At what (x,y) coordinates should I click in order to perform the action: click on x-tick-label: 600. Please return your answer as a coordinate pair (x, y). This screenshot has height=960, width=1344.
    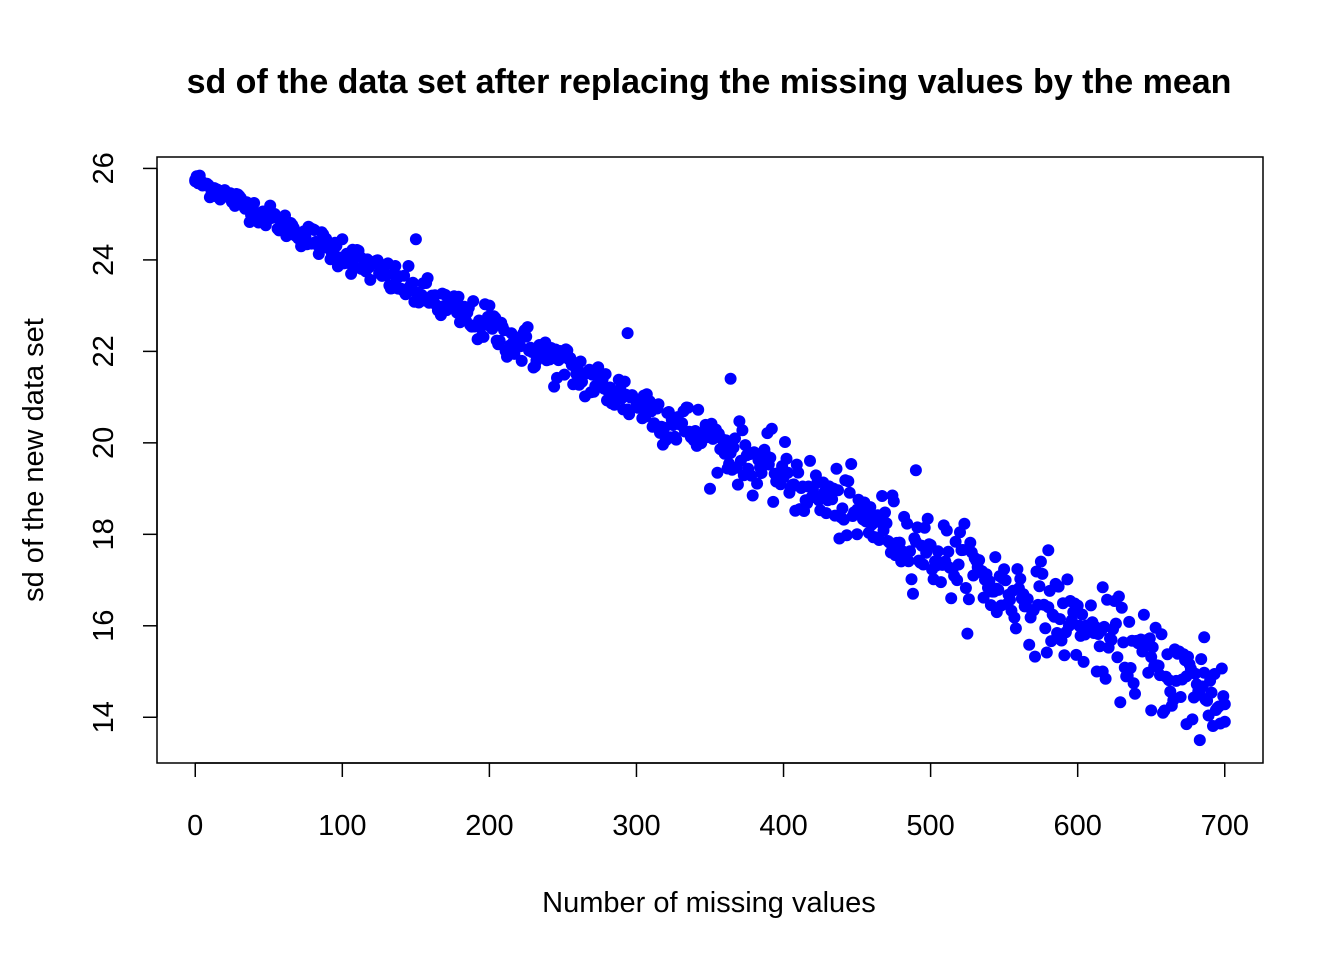
    Looking at the image, I should click on (1077, 826).